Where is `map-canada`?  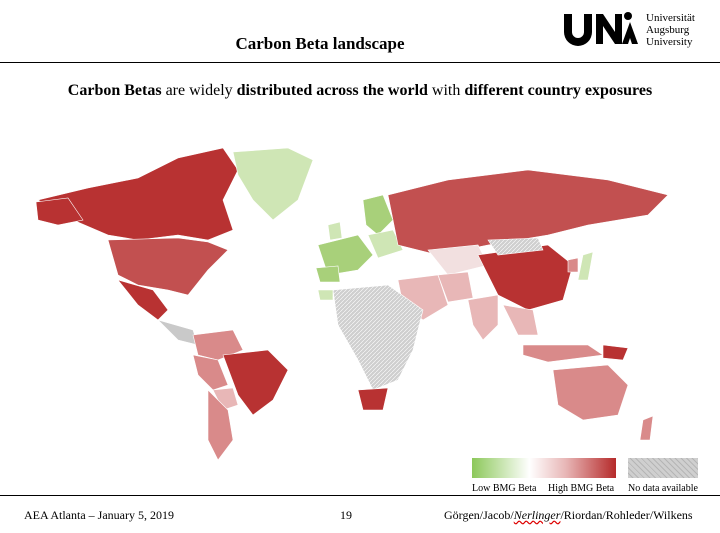
map-canada is located at coordinates (138, 194).